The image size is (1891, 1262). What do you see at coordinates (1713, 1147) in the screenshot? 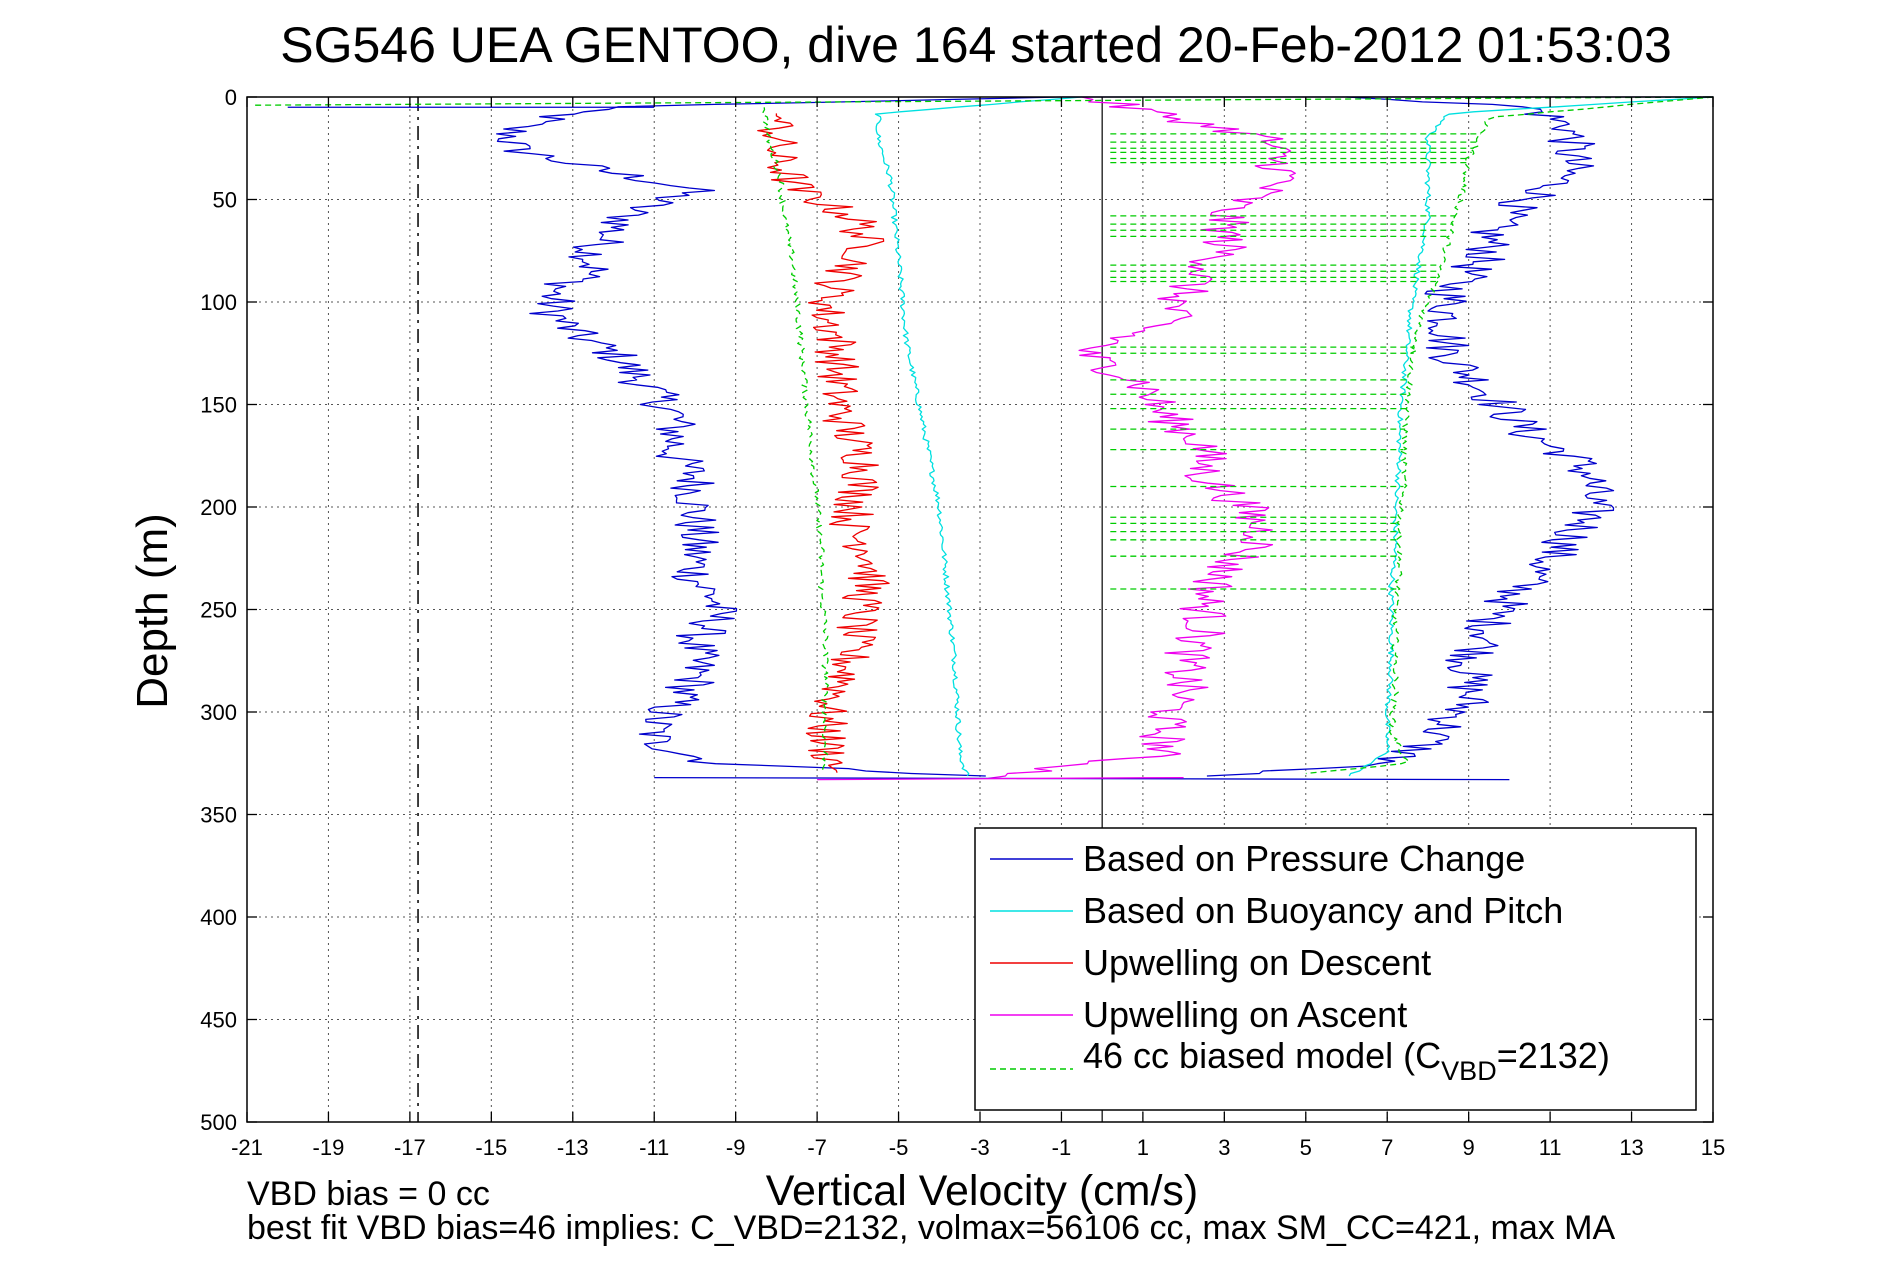
I see `x-tick-label: 15` at bounding box center [1713, 1147].